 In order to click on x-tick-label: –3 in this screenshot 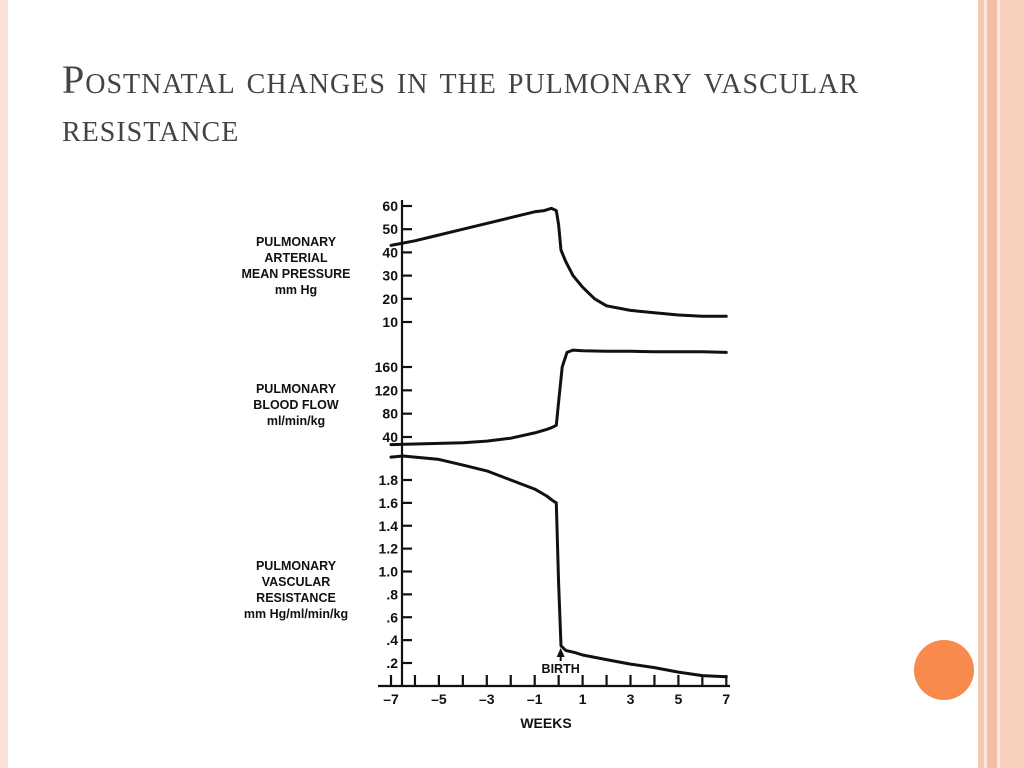, I will do `click(487, 699)`.